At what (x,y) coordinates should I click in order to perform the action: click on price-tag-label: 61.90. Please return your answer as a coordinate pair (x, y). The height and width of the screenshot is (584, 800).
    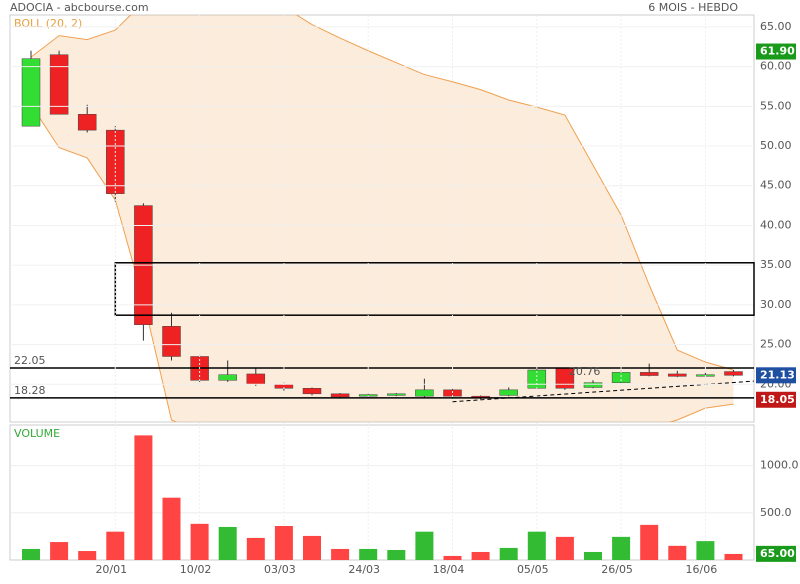
    Looking at the image, I should click on (777, 51).